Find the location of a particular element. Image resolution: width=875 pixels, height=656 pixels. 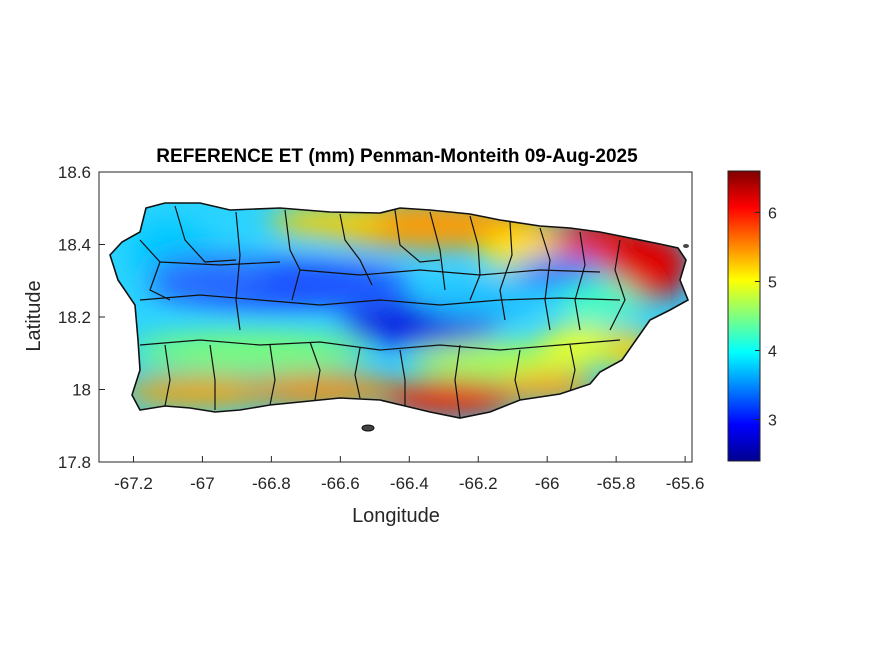

y-axis: 18.6 18.4 18.2 18 17.8 is located at coordinates (81, 317).